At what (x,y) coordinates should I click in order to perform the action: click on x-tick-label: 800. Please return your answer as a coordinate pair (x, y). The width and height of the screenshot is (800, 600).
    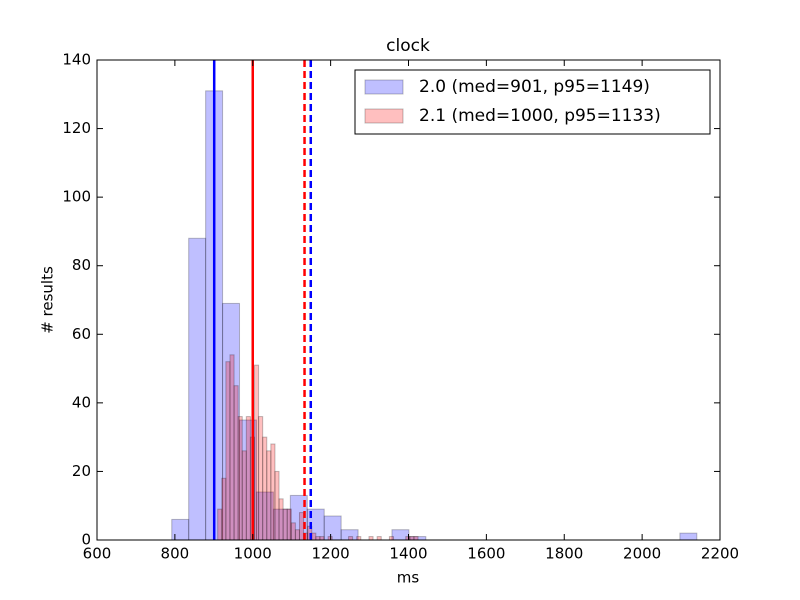
    Looking at the image, I should click on (175, 554).